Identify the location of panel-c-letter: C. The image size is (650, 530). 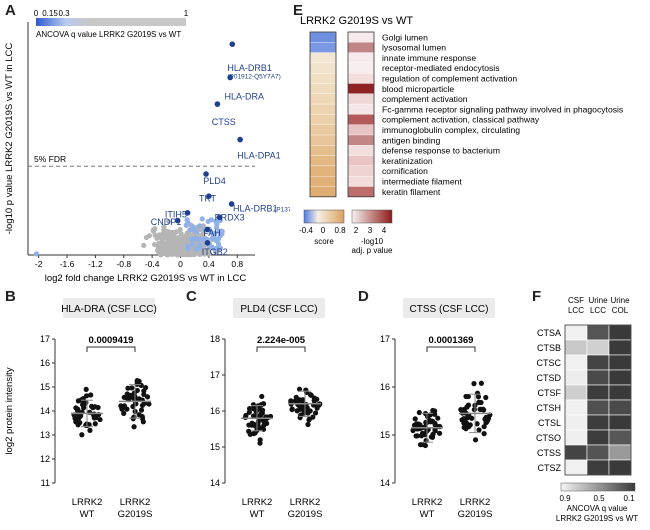
(191, 296).